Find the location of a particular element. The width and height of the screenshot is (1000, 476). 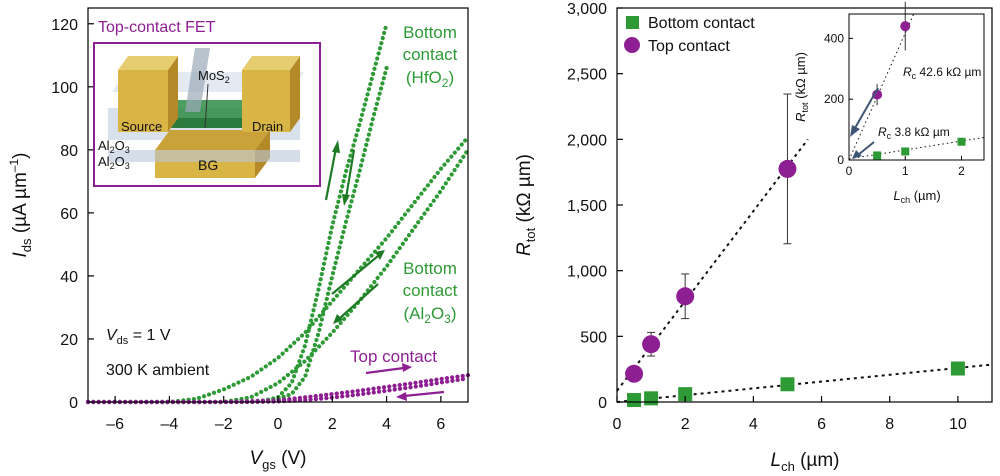

bg-label: BG is located at coordinates (208, 165).